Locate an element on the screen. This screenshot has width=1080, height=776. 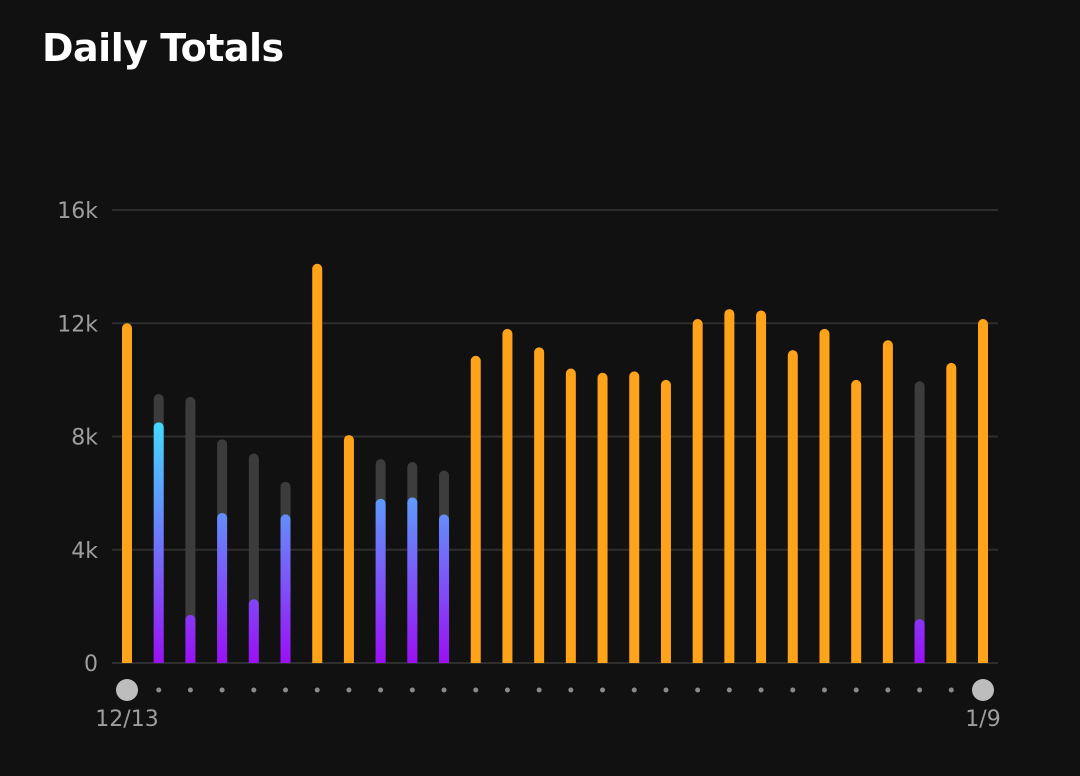
x-axis: 12/13 1/9 is located at coordinates (548, 705).